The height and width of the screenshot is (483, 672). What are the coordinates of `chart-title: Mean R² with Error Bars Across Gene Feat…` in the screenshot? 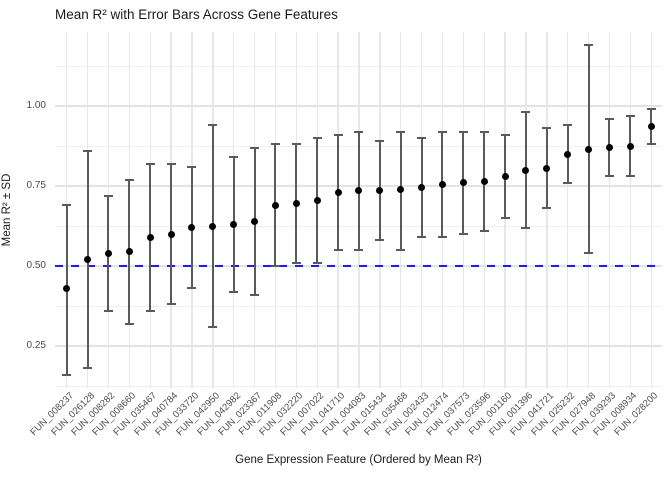 It's located at (196, 14).